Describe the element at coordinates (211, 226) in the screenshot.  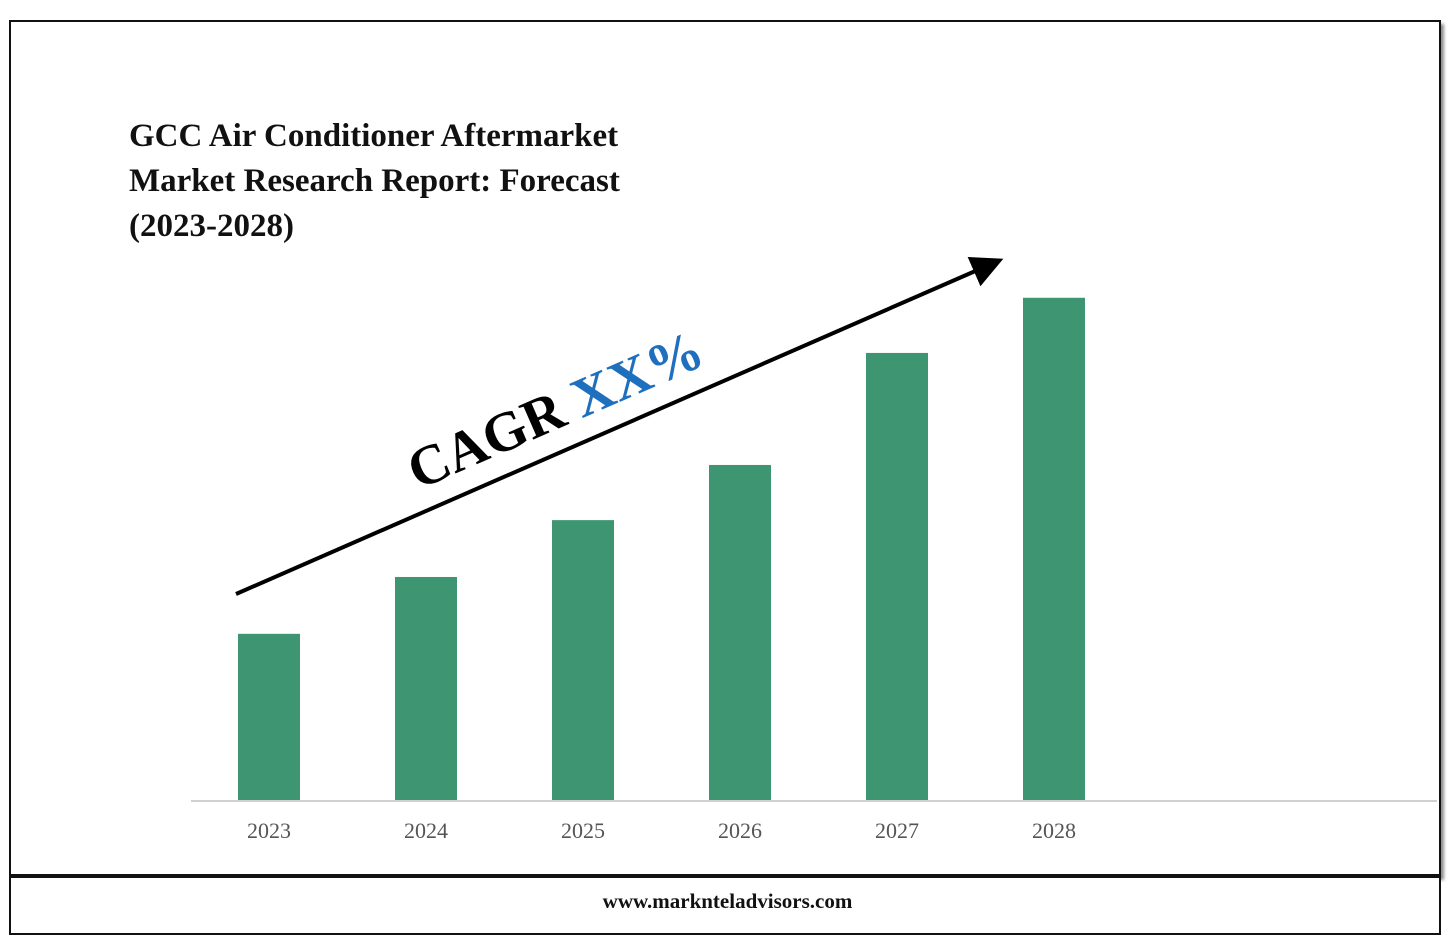
I see `title-line-3: (2023-2028)` at that location.